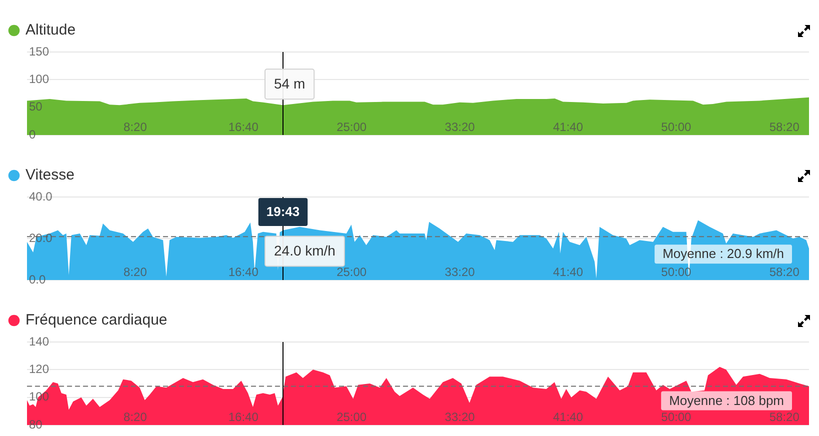 The height and width of the screenshot is (436, 819). I want to click on y-tick-label: 150, so click(39, 51).